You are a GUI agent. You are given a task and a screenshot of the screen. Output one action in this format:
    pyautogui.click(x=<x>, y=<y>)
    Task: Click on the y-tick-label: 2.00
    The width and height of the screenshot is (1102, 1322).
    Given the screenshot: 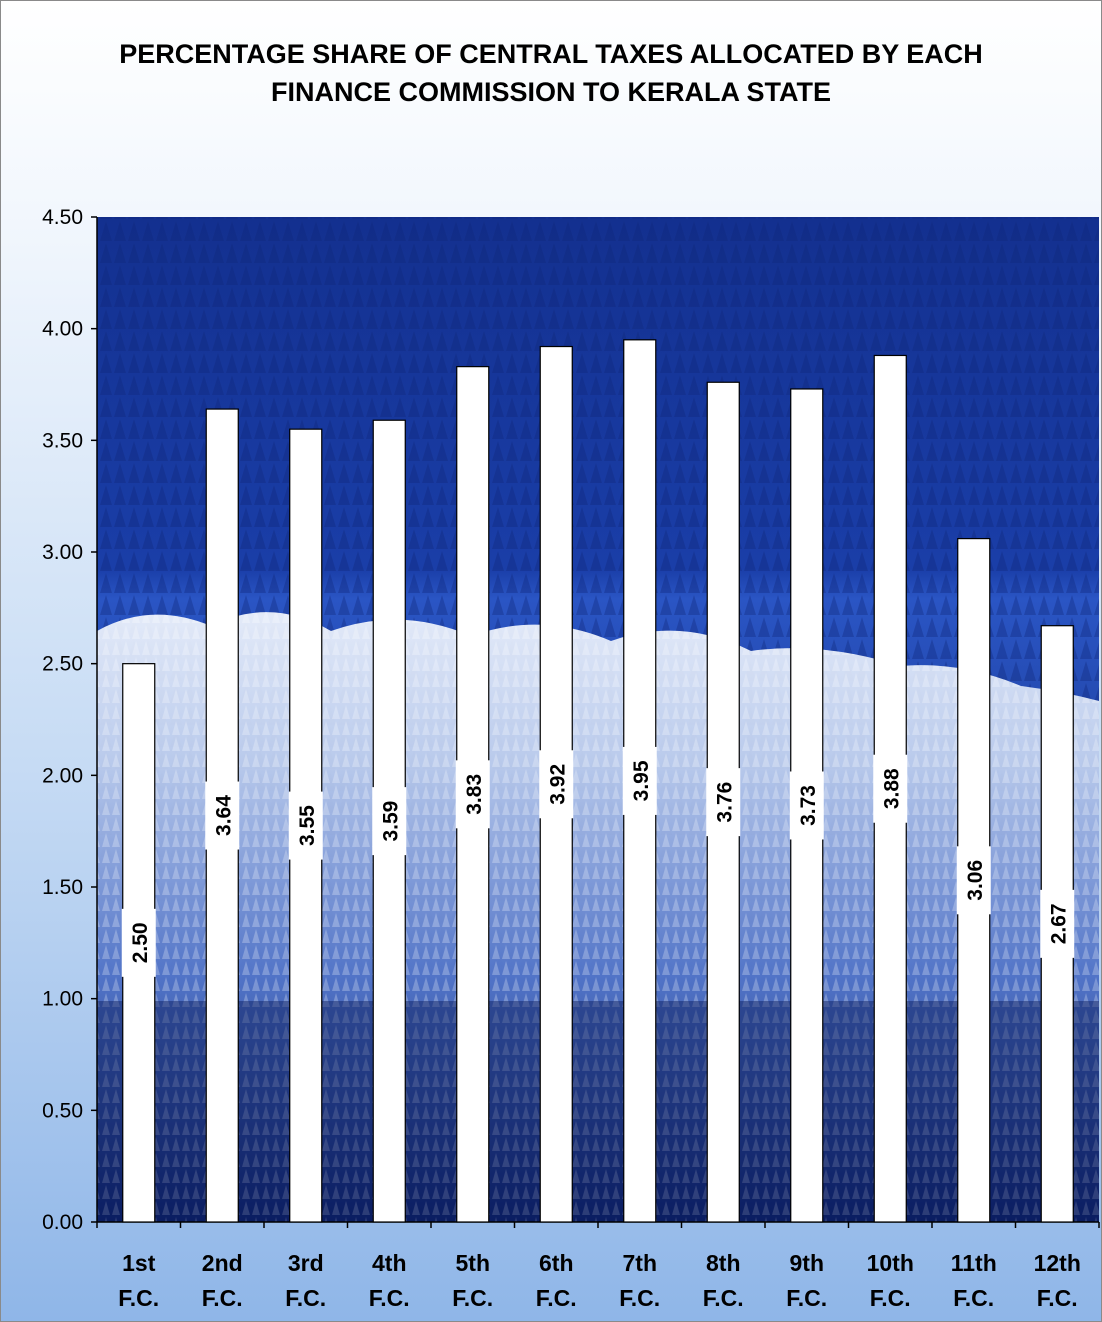 What is the action you would take?
    pyautogui.click(x=62, y=775)
    